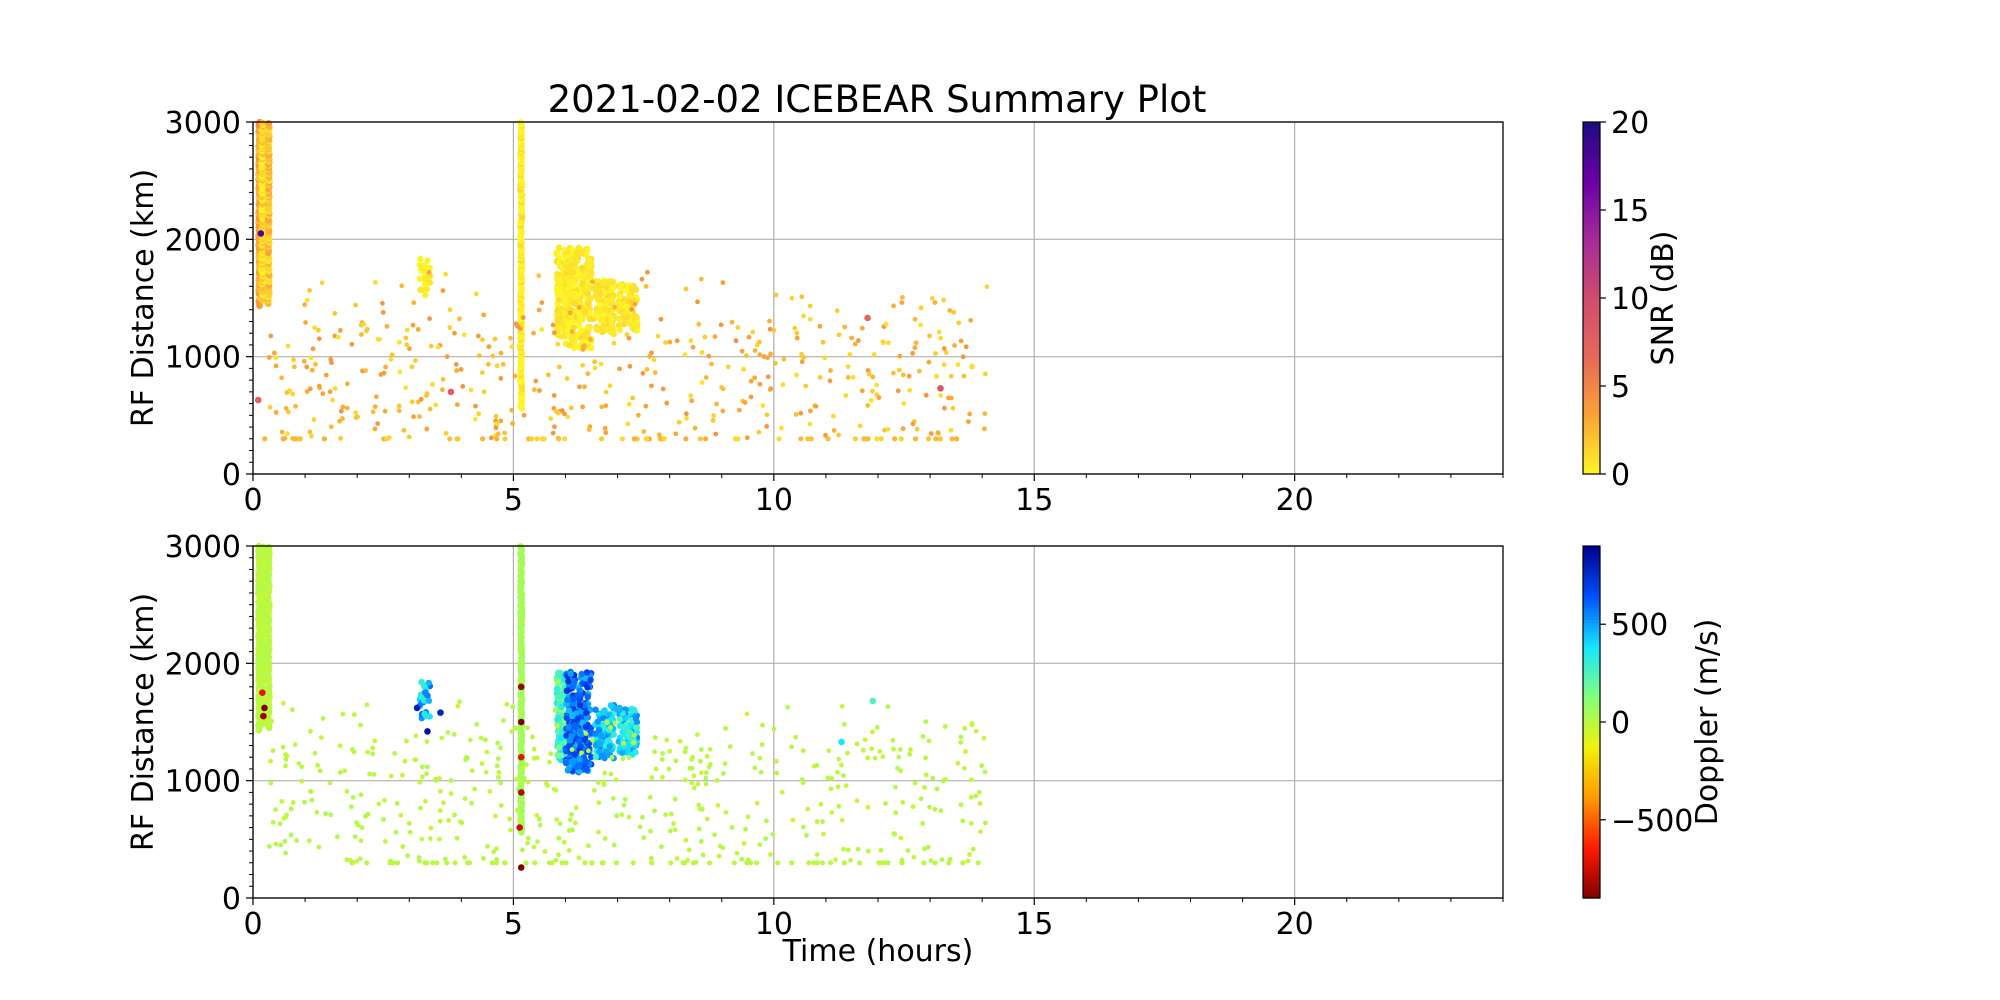 The image size is (2000, 1000). I want to click on colorbar-tick-label: −500, so click(1652, 821).